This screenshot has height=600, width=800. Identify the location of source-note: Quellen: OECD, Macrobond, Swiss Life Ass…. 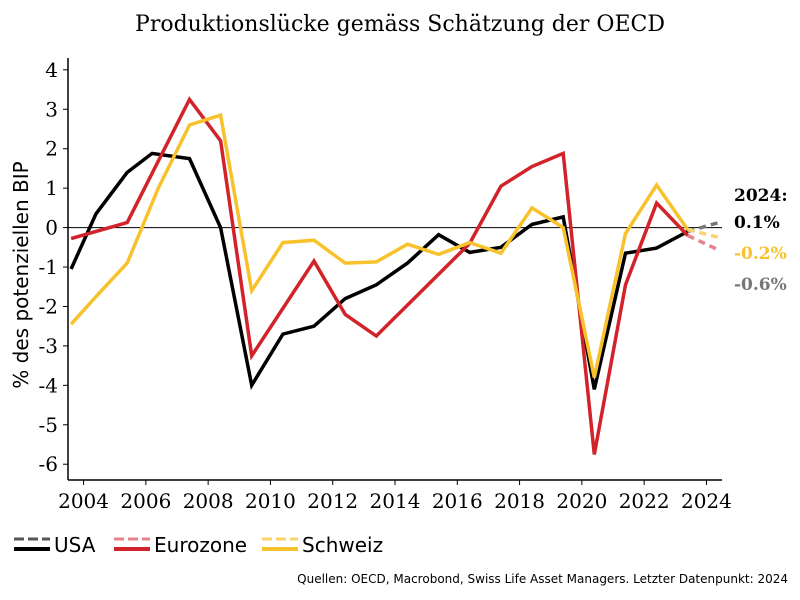
(542, 579).